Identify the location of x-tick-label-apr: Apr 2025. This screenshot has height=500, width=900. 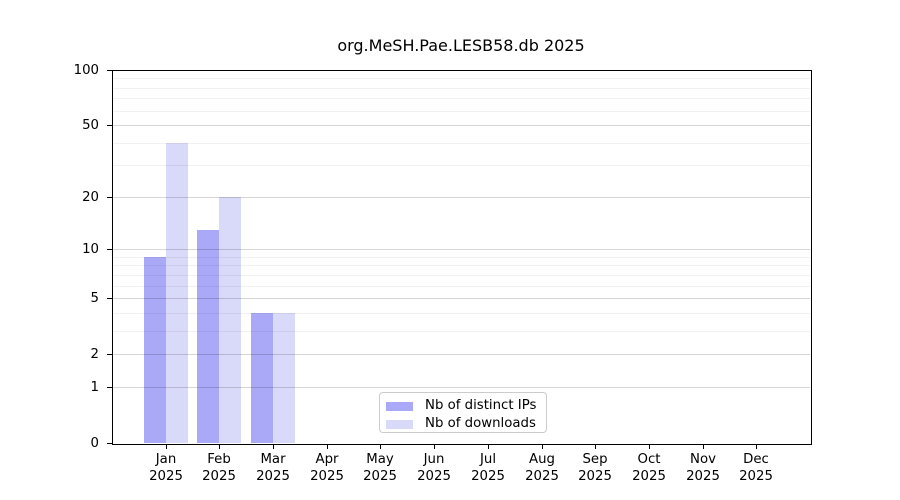
(327, 468).